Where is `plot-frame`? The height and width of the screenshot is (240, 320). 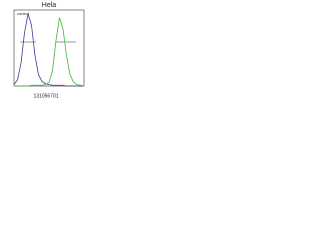 plot-frame is located at coordinates (49, 48).